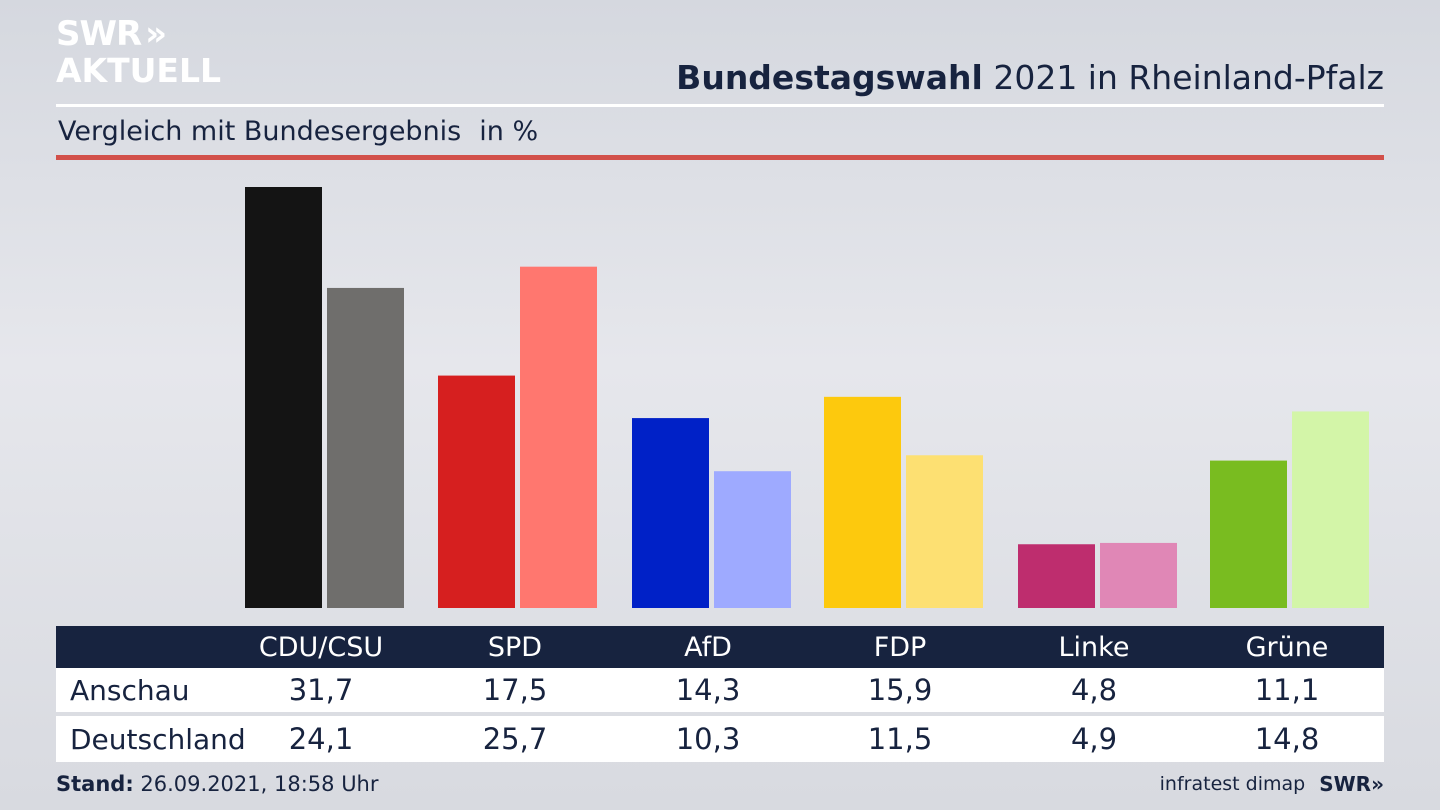 The width and height of the screenshot is (1440, 810). Describe the element at coordinates (1330, 509) in the screenshot. I see `bar-grüne-deutschland` at that location.